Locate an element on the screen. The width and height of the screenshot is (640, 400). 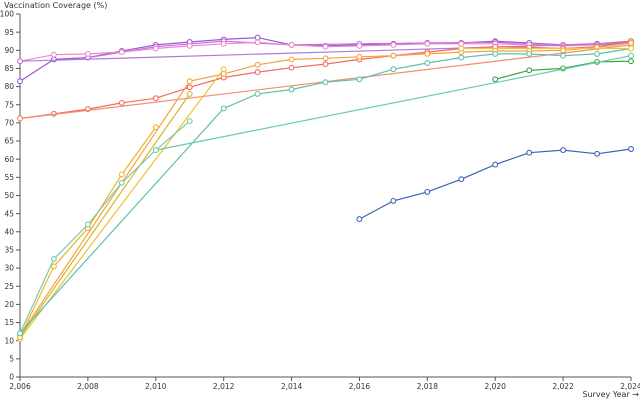
y-tick-label: 30 is located at coordinates (9, 268).